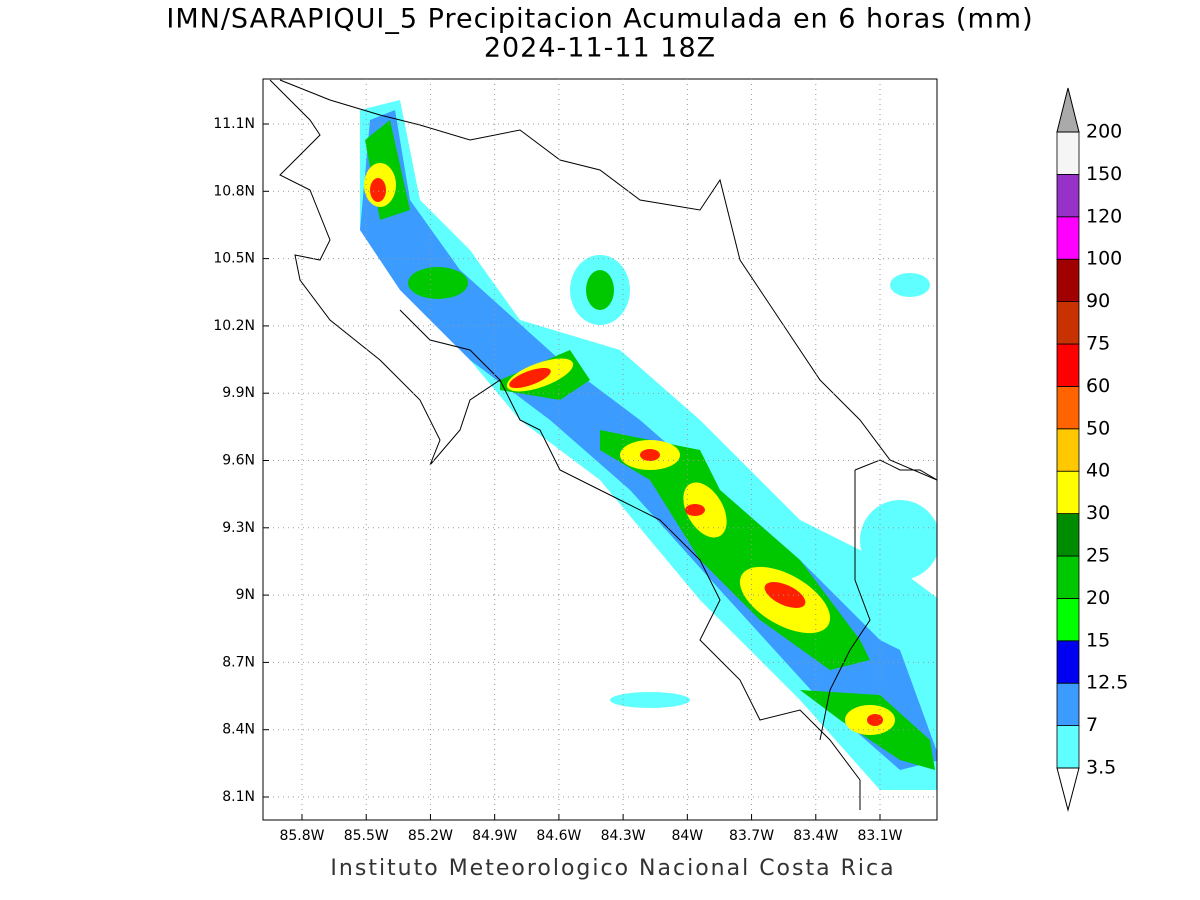  Describe the element at coordinates (1098, 598) in the screenshot. I see `colorbar-label: 20` at that location.